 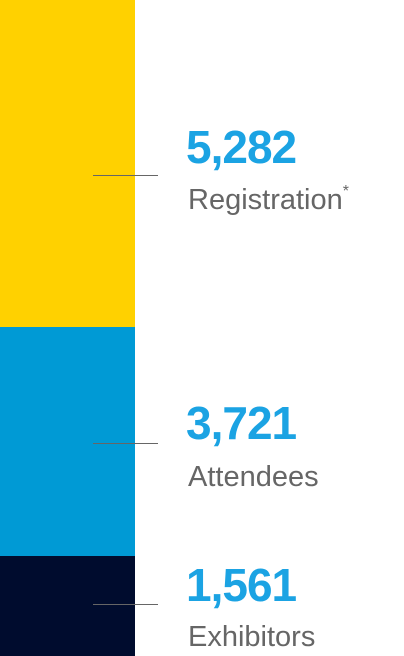 I want to click on exhibitors-segment, so click(x=67, y=606).